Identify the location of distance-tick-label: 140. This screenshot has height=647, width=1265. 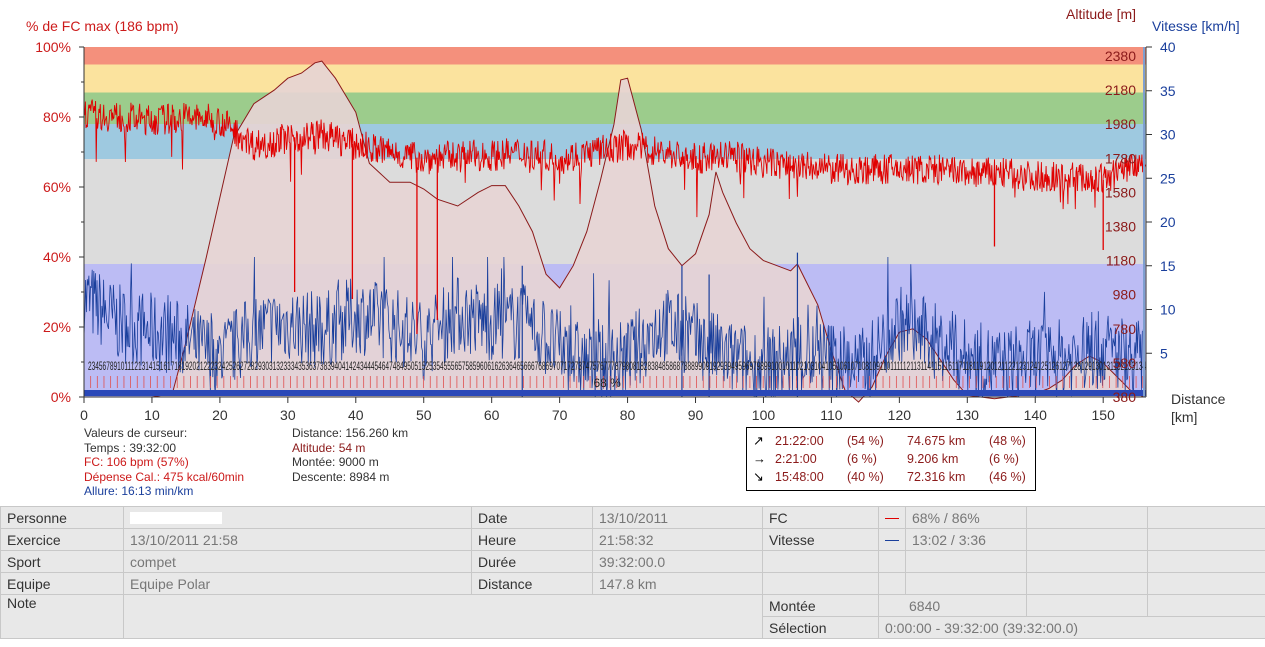
(1036, 415).